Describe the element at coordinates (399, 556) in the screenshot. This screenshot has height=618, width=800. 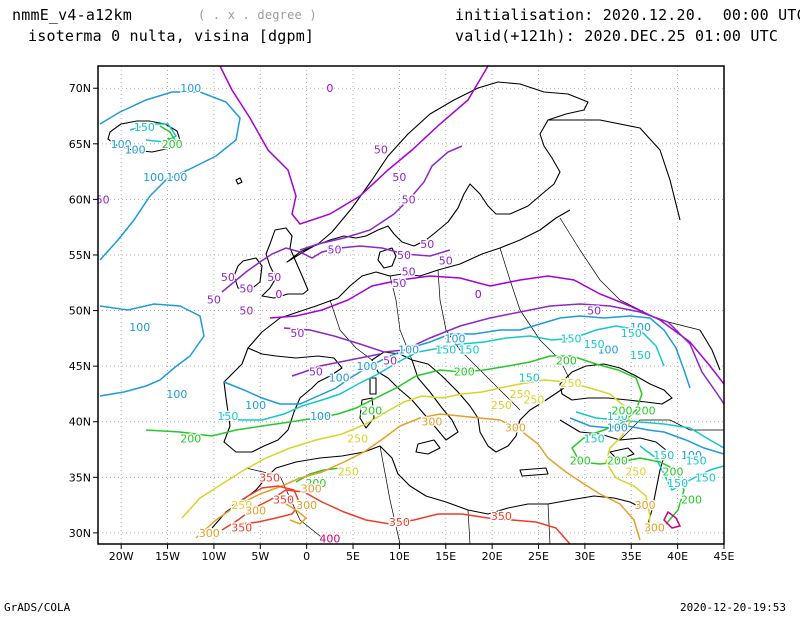
I see `lon-tick-label: 10E` at that location.